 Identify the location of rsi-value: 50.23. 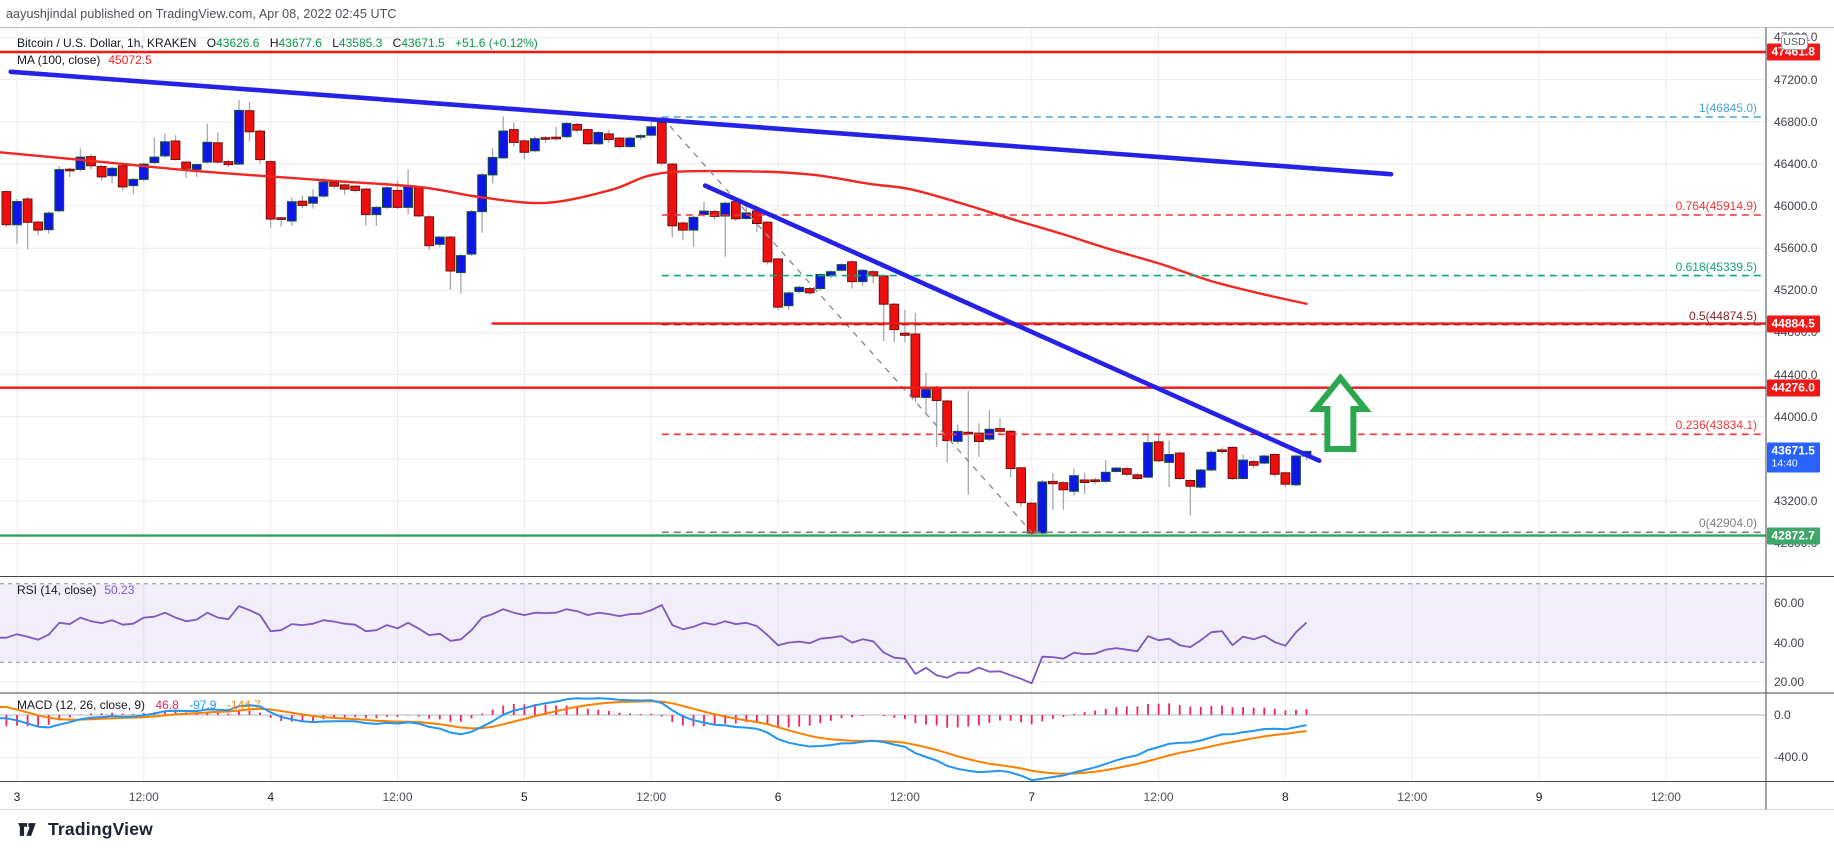
(119, 590).